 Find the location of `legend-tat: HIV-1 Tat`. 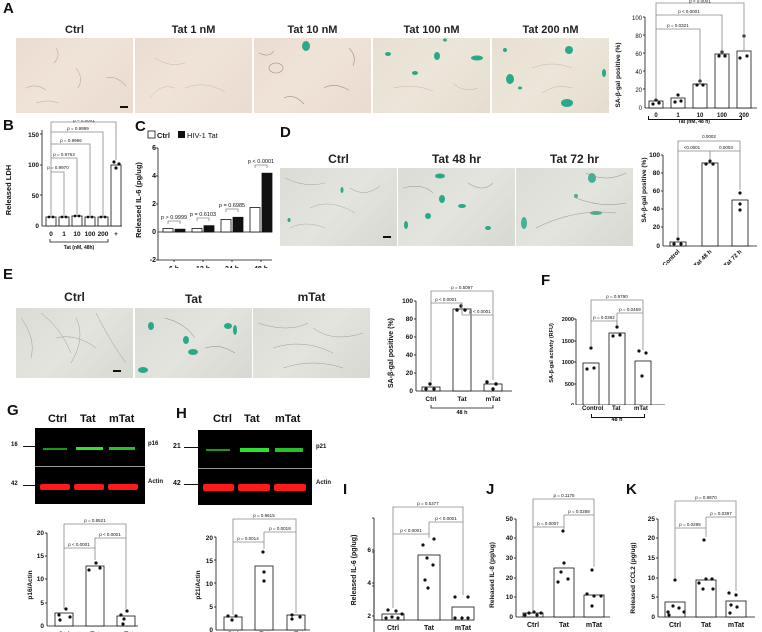

legend-tat: HIV-1 Tat is located at coordinates (203, 135).